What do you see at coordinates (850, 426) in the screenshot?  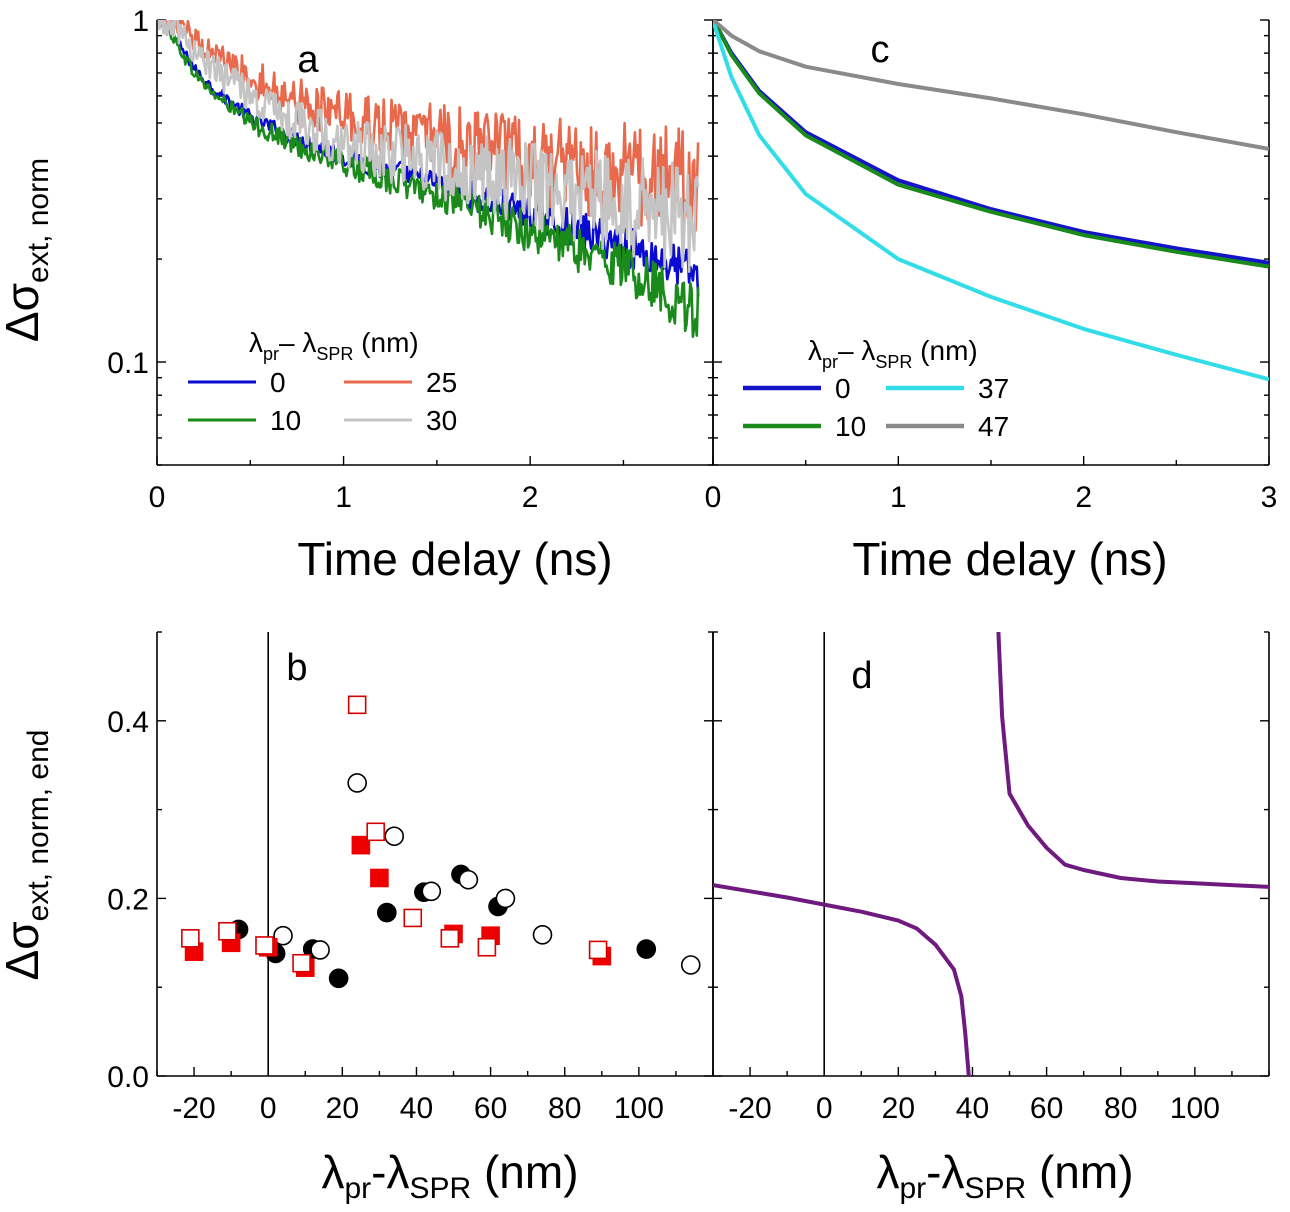 I see `legend-label-c-1: 10` at bounding box center [850, 426].